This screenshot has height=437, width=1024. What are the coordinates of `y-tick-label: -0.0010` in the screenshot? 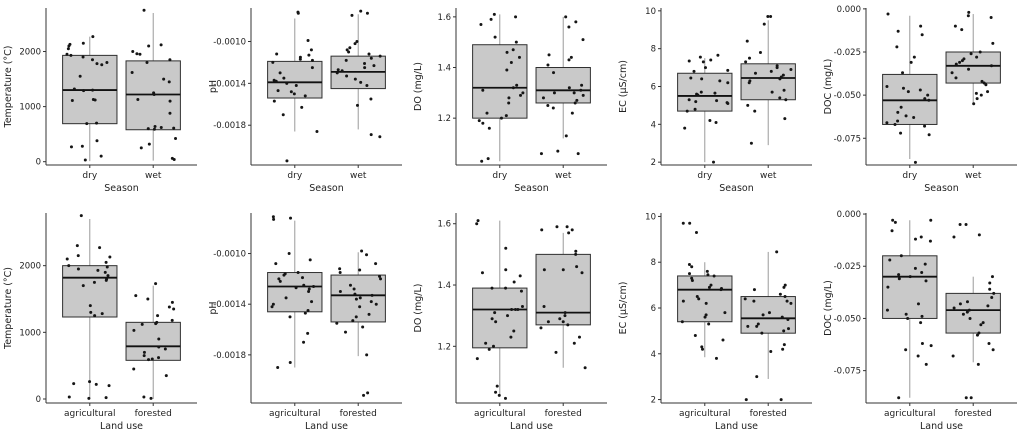 It's located at (229, 255).